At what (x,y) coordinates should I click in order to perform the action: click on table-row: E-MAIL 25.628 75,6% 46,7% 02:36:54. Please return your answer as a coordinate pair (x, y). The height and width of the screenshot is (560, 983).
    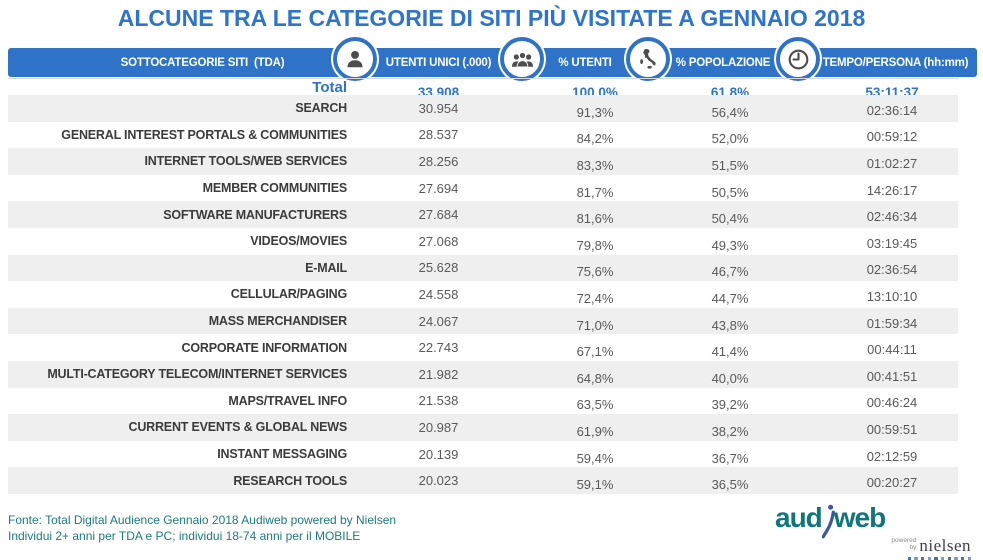
    Looking at the image, I should click on (483, 268).